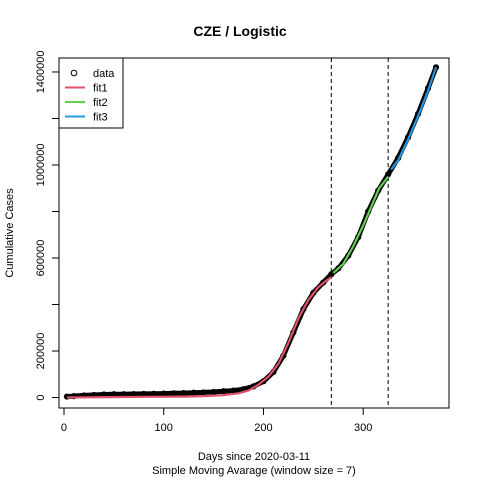 Image resolution: width=480 pixels, height=480 pixels. What do you see at coordinates (41, 397) in the screenshot?
I see `y-tick-label: 0` at bounding box center [41, 397].